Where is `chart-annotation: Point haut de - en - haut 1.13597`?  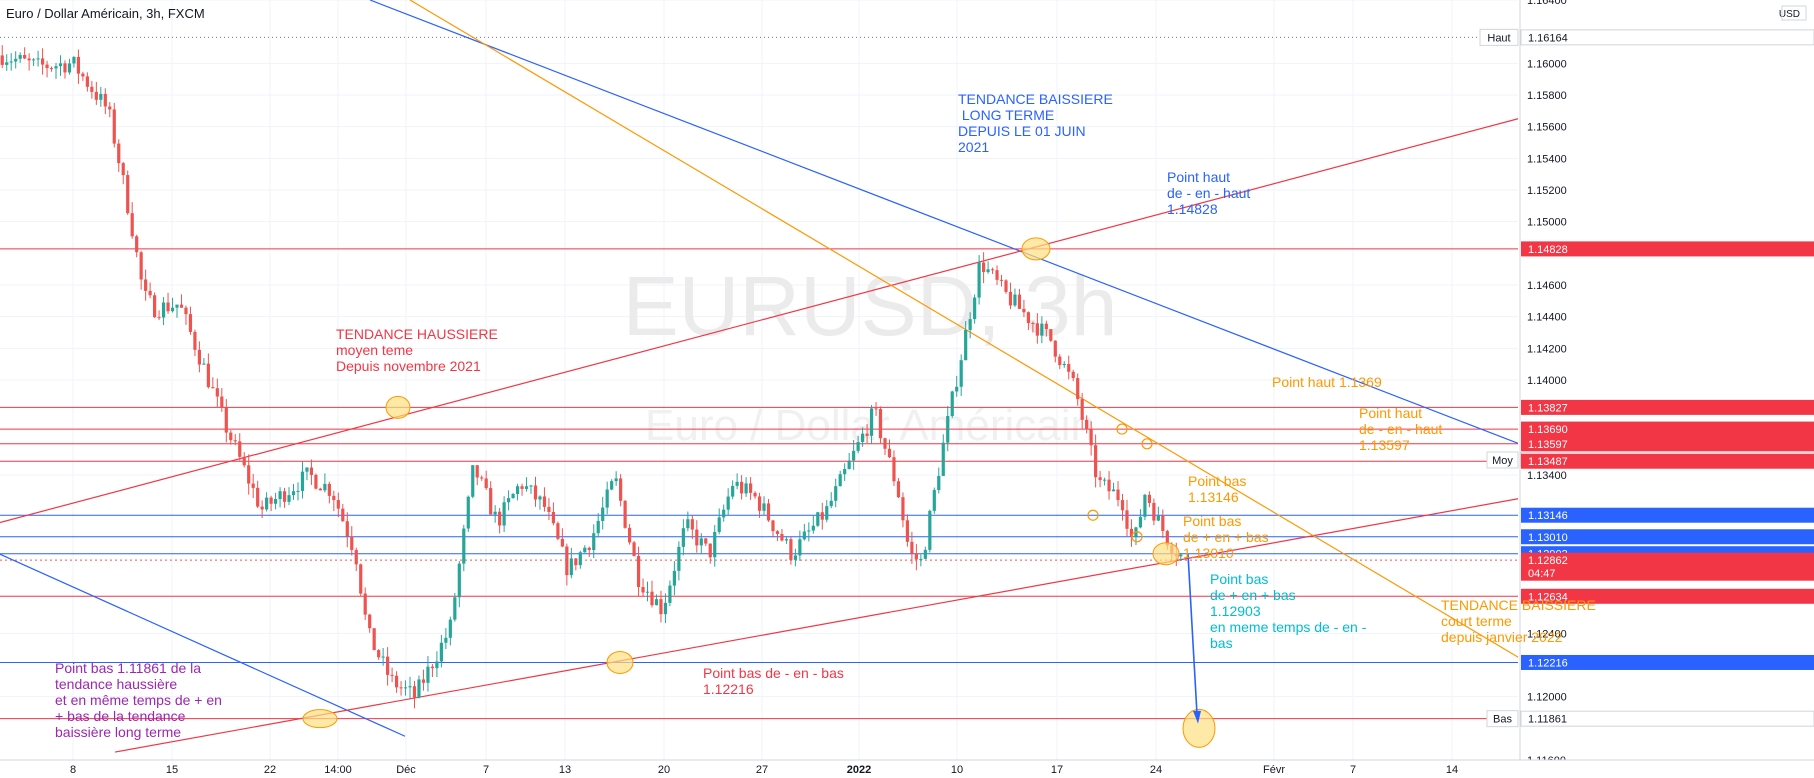 chart-annotation: Point haut de - en - haut 1.13597 is located at coordinates (1401, 429).